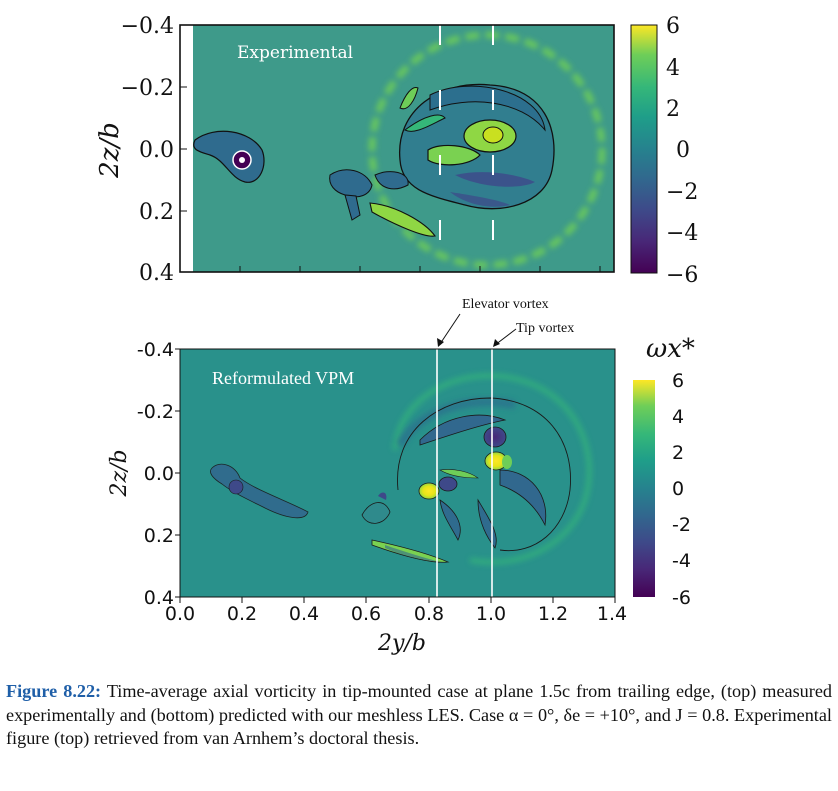 This screenshot has width=838, height=791. What do you see at coordinates (681, 598) in the screenshot?
I see `bottom-colorbar-tick: -6` at bounding box center [681, 598].